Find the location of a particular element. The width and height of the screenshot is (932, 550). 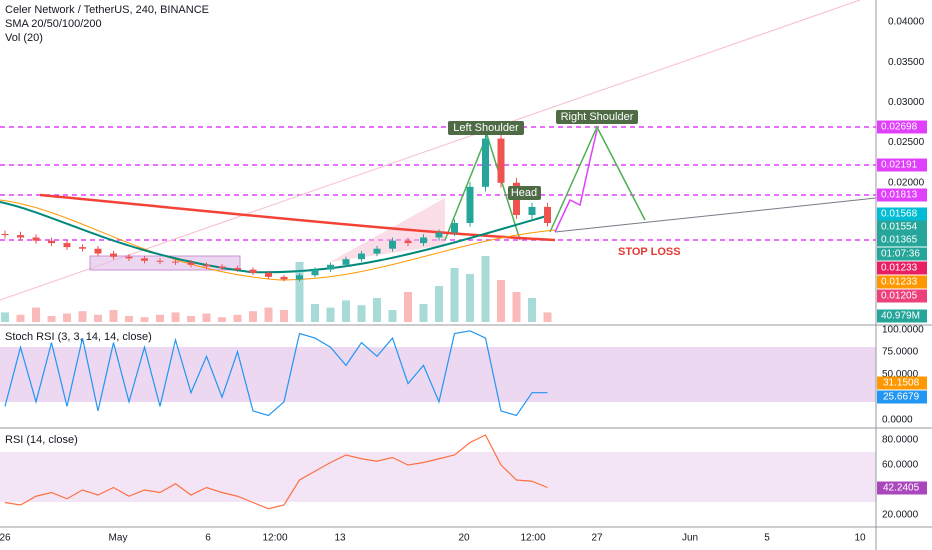

annotation: STOP LOSS is located at coordinates (649, 252).